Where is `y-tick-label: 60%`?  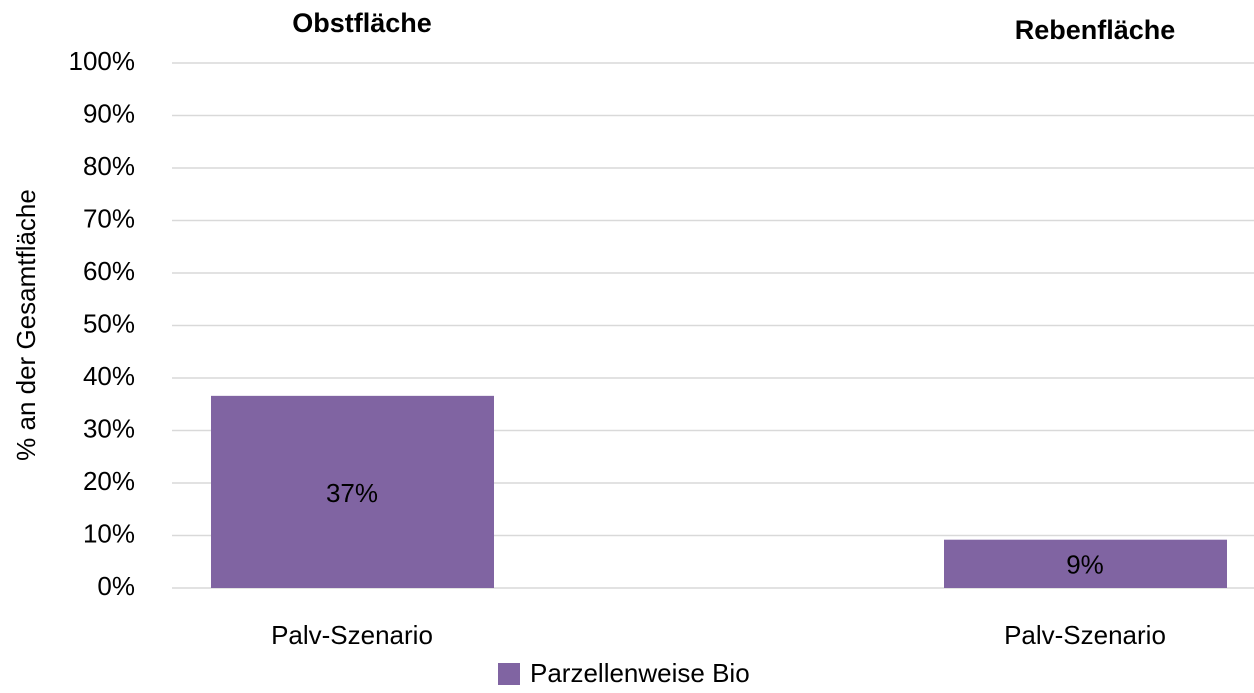 y-tick-label: 60% is located at coordinates (109, 271).